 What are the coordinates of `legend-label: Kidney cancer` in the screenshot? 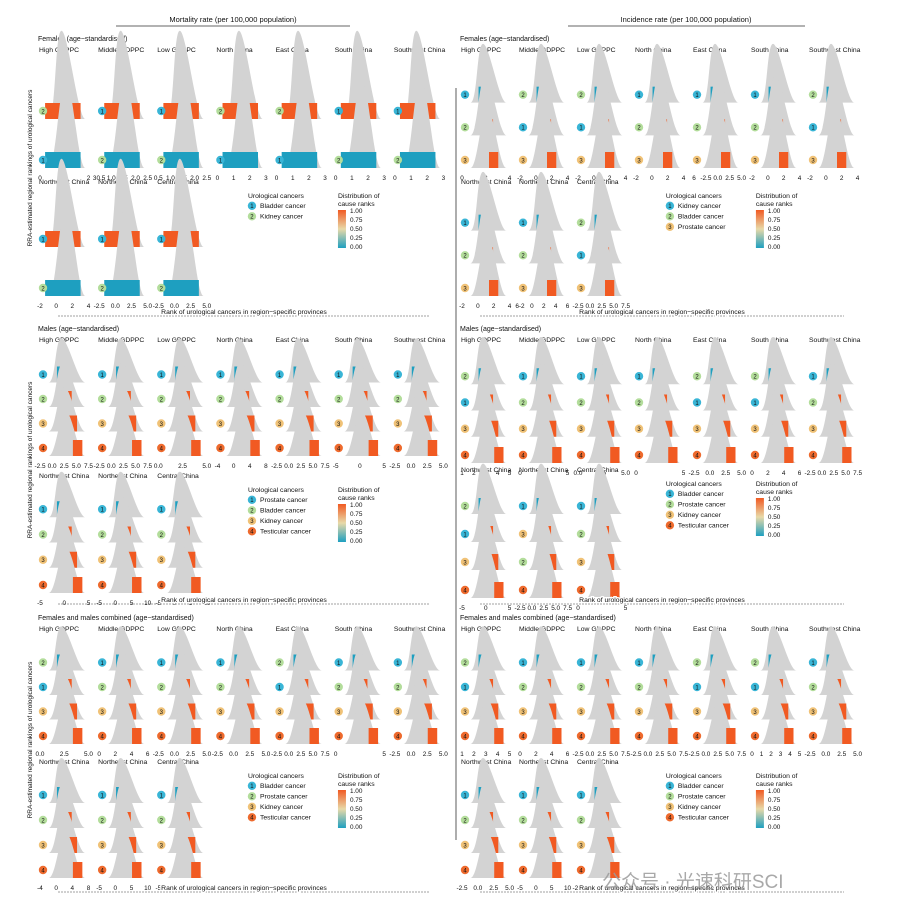 It's located at (700, 807).